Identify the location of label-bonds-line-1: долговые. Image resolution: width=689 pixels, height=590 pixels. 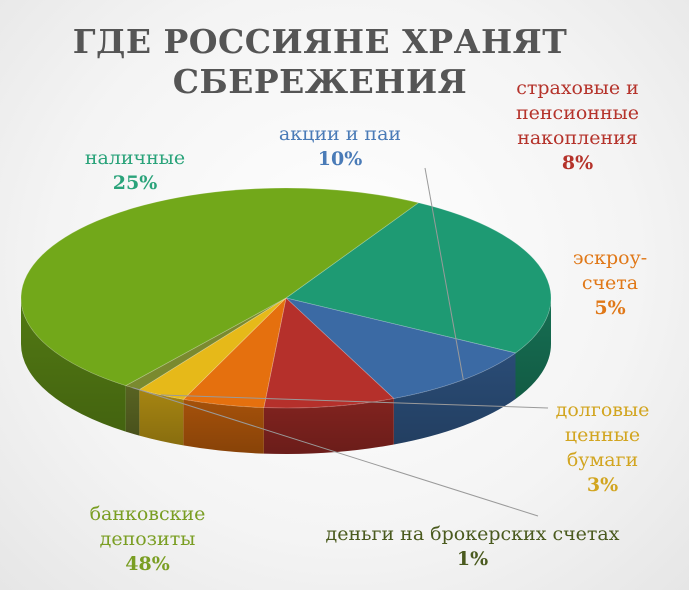
(602, 410).